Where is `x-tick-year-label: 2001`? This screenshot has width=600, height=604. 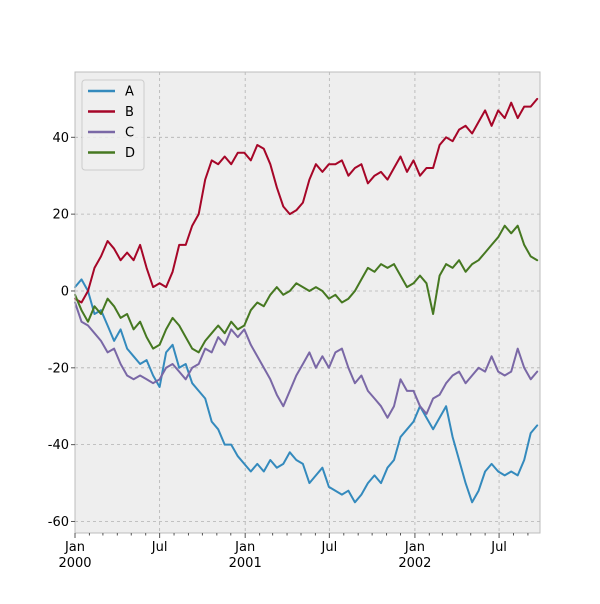
x-tick-year-label: 2001 is located at coordinates (245, 563).